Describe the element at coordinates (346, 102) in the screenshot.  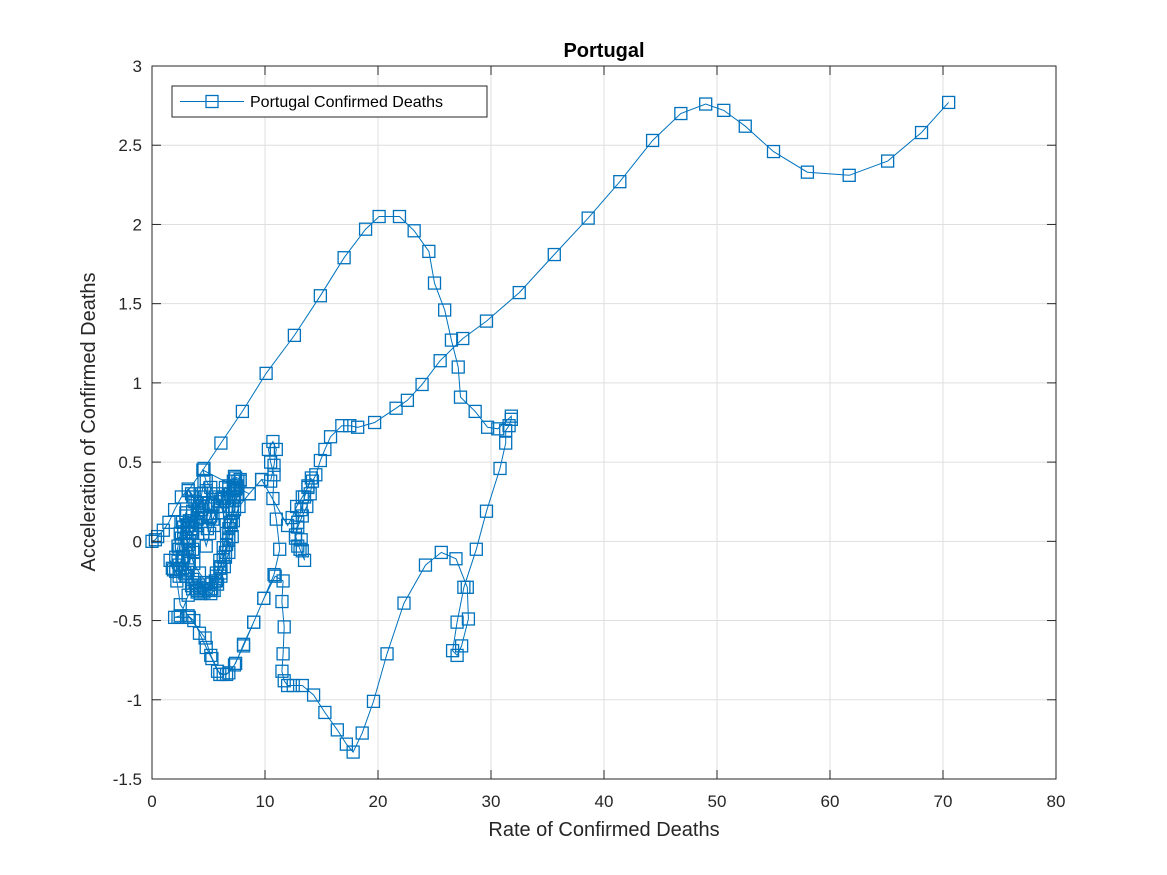
I see `legend-label: Portugal Confirmed Deaths` at that location.